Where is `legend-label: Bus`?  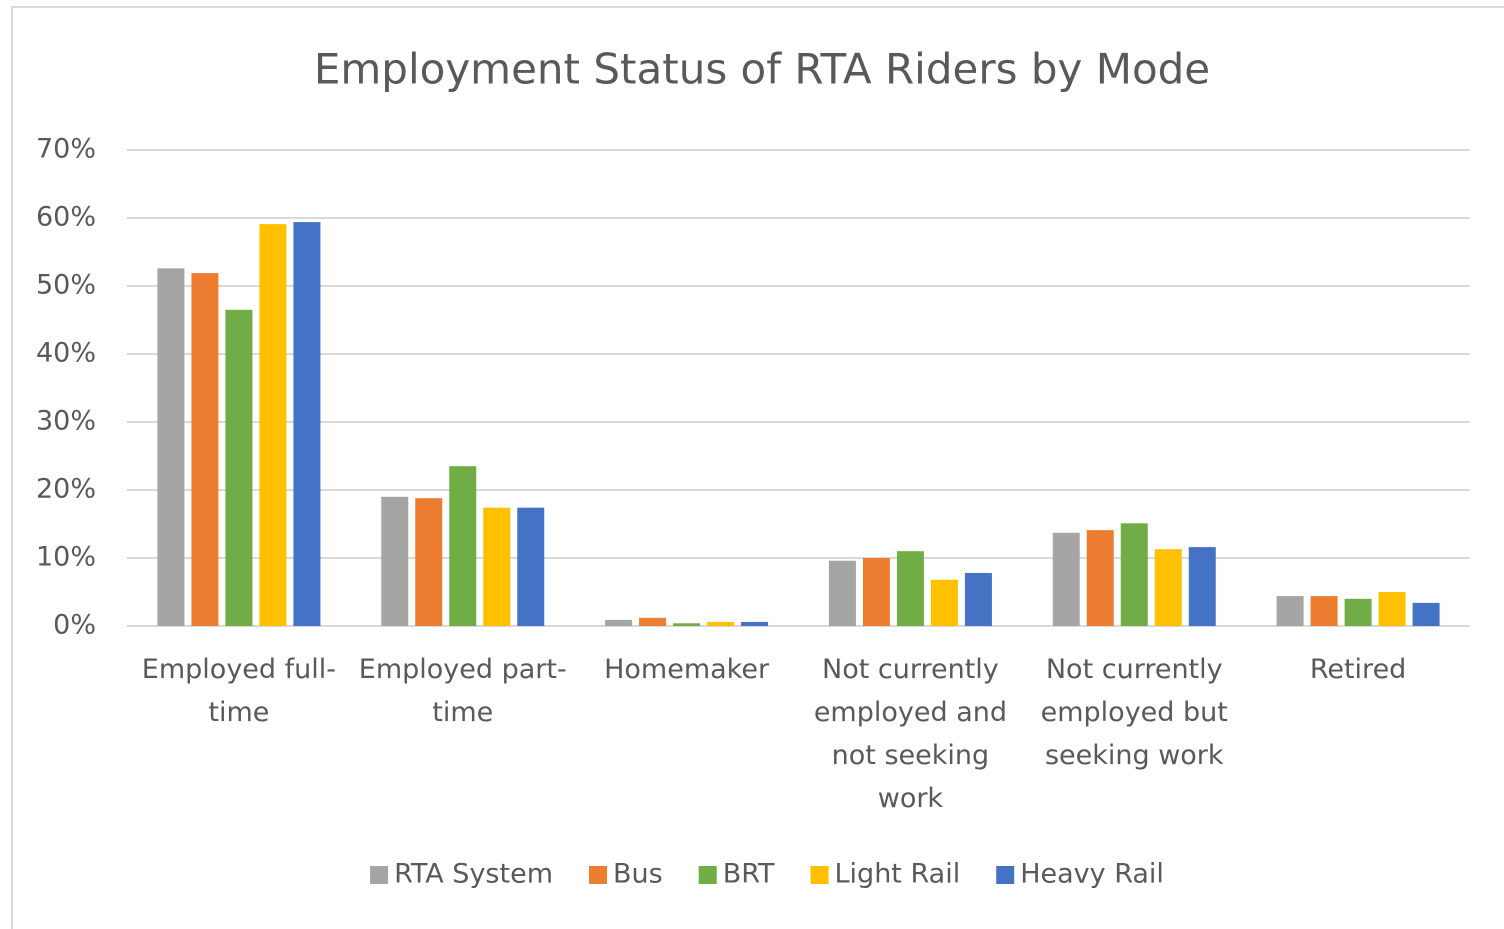 legend-label: Bus is located at coordinates (638, 874).